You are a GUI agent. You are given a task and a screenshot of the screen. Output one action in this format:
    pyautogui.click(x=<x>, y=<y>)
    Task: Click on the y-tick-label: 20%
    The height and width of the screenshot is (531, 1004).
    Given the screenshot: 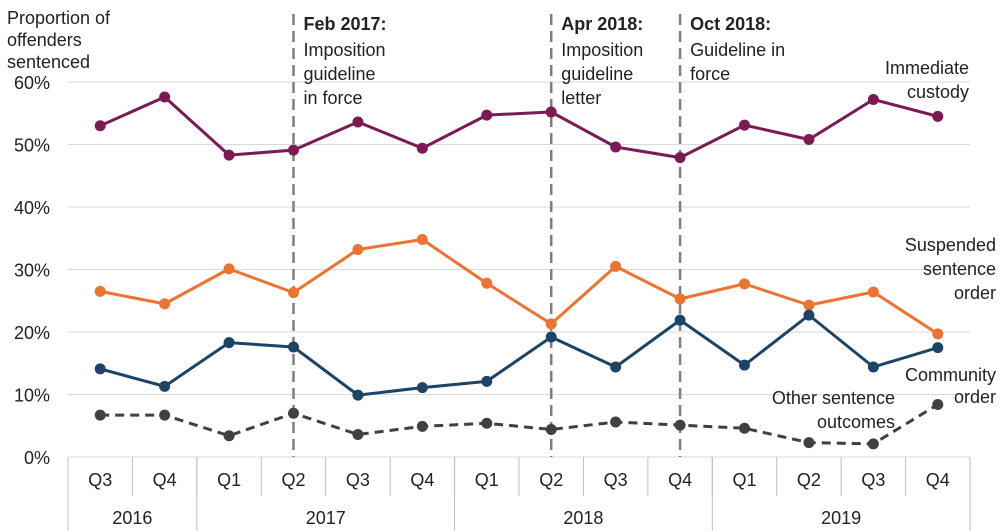 What is the action you would take?
    pyautogui.click(x=32, y=333)
    